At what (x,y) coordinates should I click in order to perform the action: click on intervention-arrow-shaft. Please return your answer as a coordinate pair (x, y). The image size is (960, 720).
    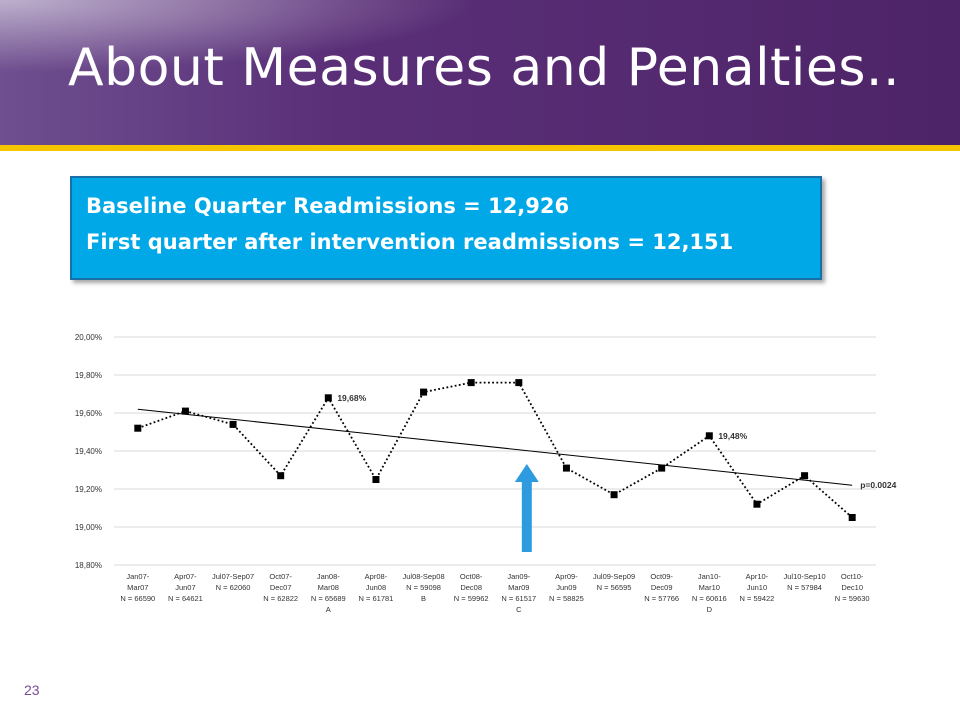
    Looking at the image, I should click on (526, 516).